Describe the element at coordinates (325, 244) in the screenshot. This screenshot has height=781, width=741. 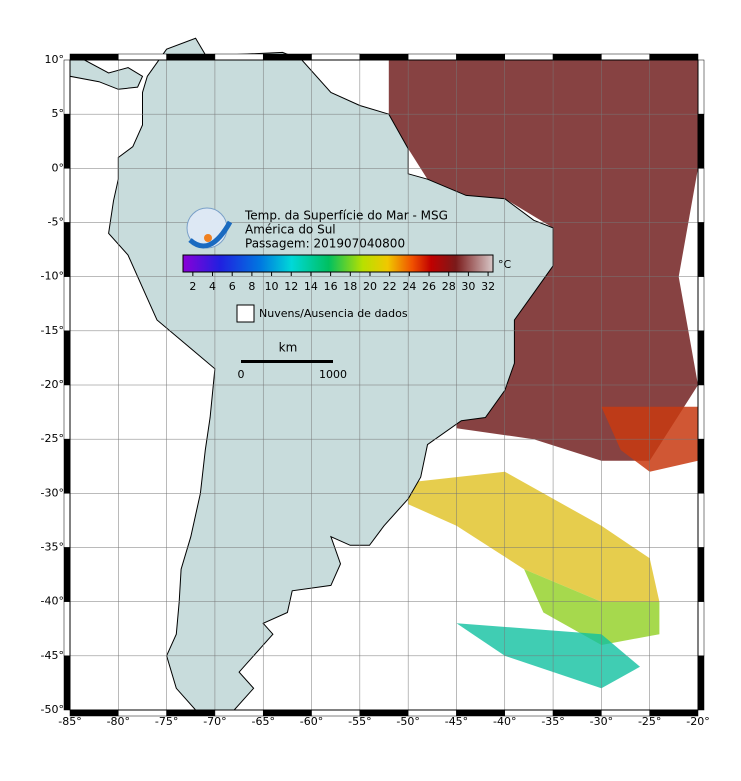
I see `pass-line: Passagem: 201907040800` at that location.